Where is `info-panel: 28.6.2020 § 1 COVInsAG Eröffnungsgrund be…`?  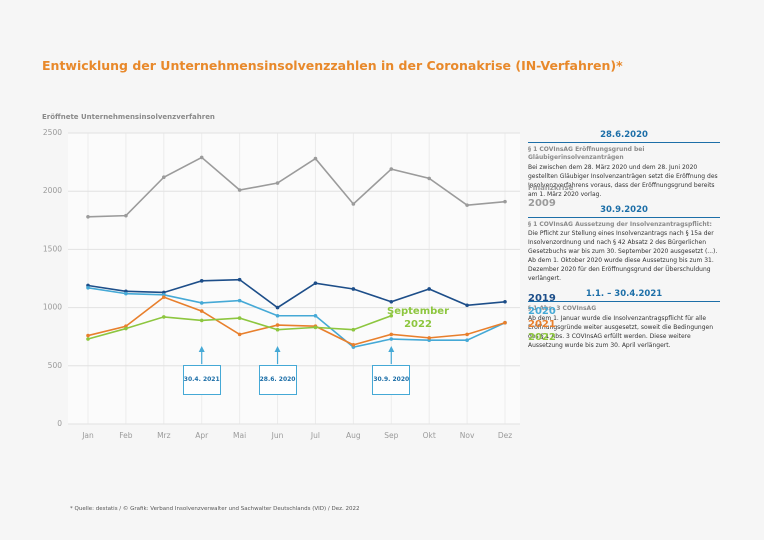
info-panel: 28.6.2020 § 1 COVInsAG Eröffnungsgrund be… is located at coordinates (624, 243).